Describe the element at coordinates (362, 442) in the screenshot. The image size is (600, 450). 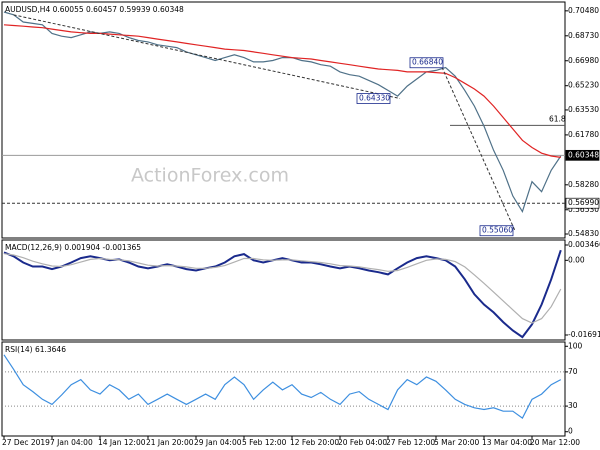
I see `x-tick-label: 20 Feb 04:00` at that location.